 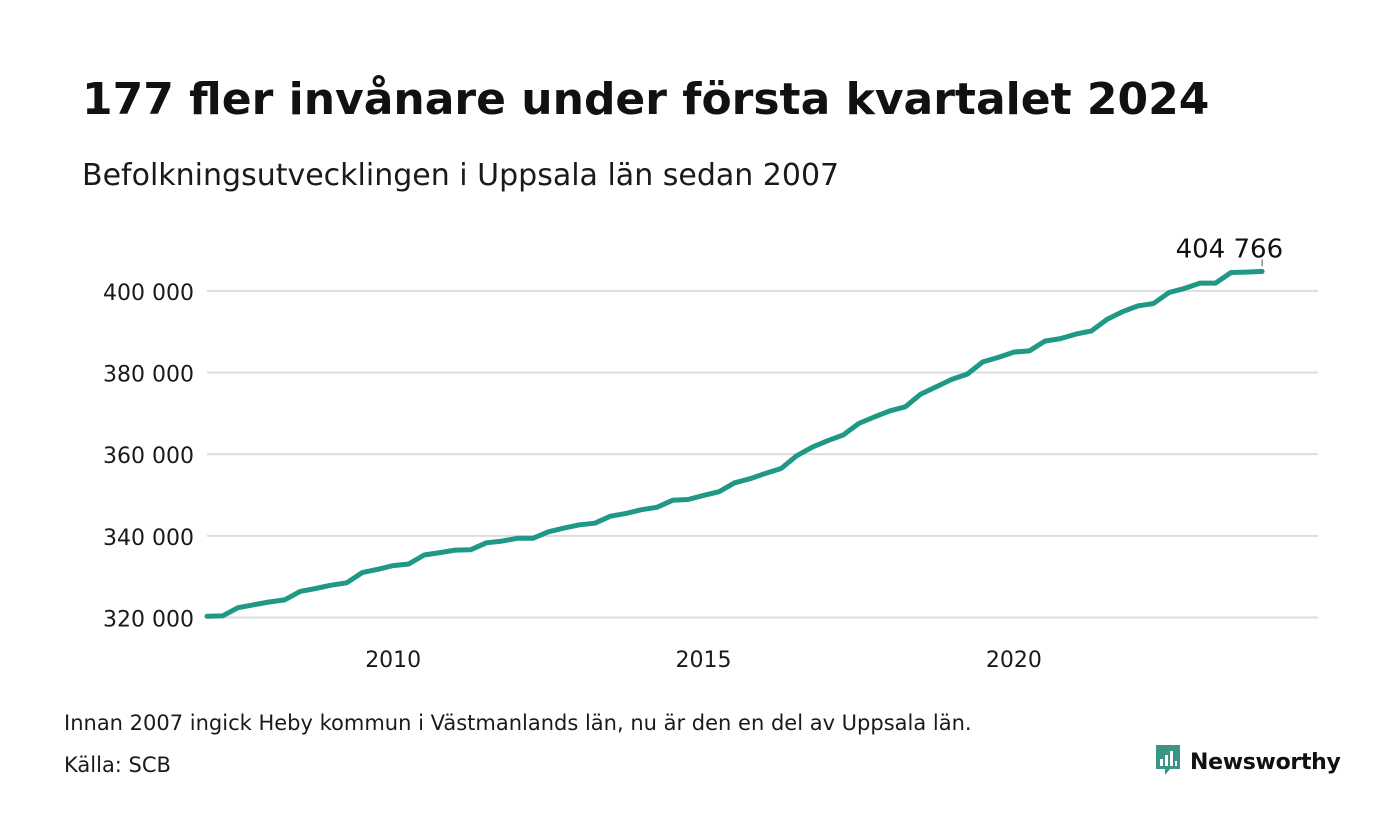 What do you see at coordinates (148, 375) in the screenshot?
I see `y-tick-label: 380 000` at bounding box center [148, 375].